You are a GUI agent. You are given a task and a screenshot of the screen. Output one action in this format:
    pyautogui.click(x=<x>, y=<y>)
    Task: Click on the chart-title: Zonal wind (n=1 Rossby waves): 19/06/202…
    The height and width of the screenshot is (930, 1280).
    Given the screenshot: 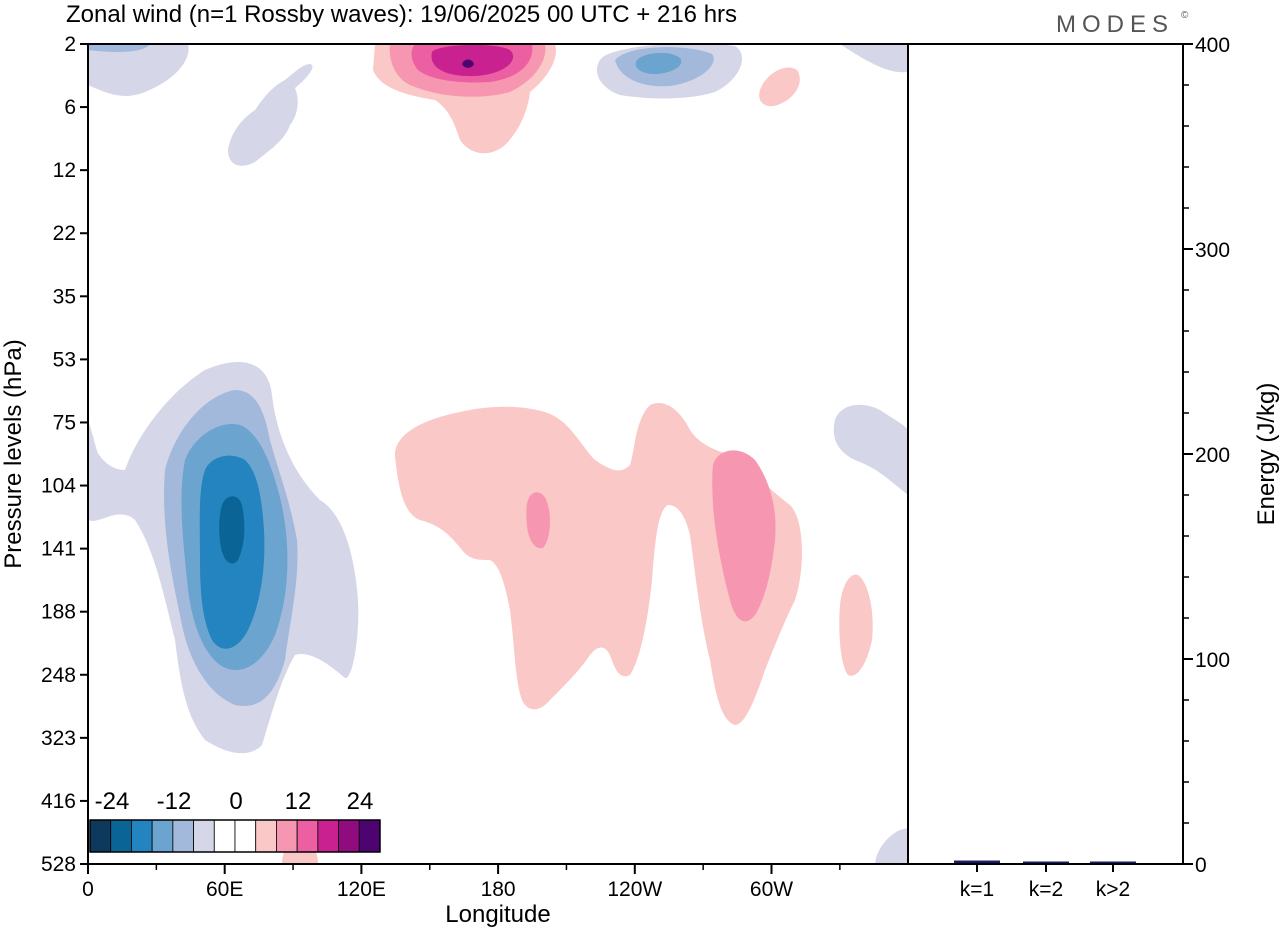 What is the action you would take?
    pyautogui.click(x=401, y=14)
    